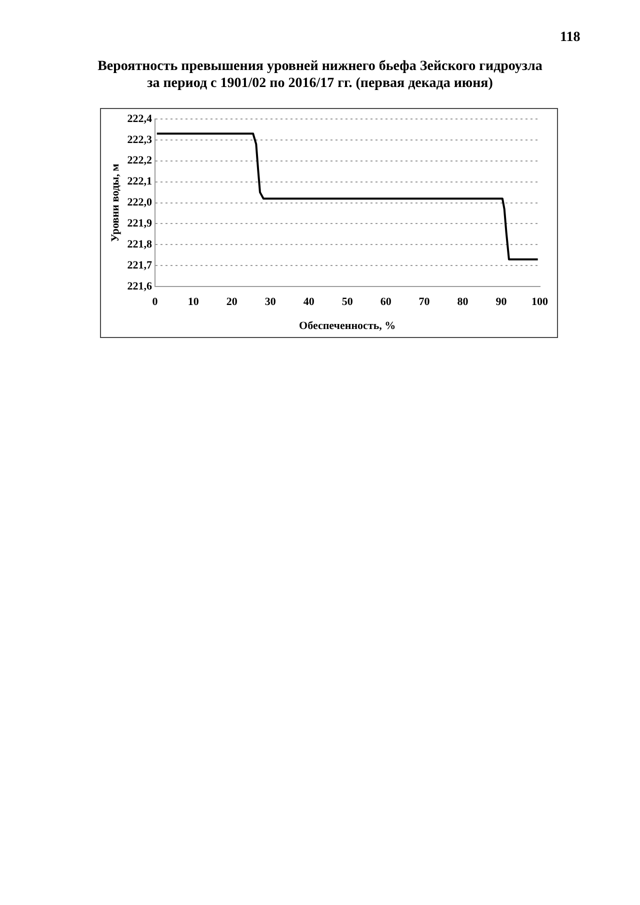 Image resolution: width=640 pixels, height=905 pixels. What do you see at coordinates (348, 302) in the screenshot?
I see `x-tick-label: 50` at bounding box center [348, 302].